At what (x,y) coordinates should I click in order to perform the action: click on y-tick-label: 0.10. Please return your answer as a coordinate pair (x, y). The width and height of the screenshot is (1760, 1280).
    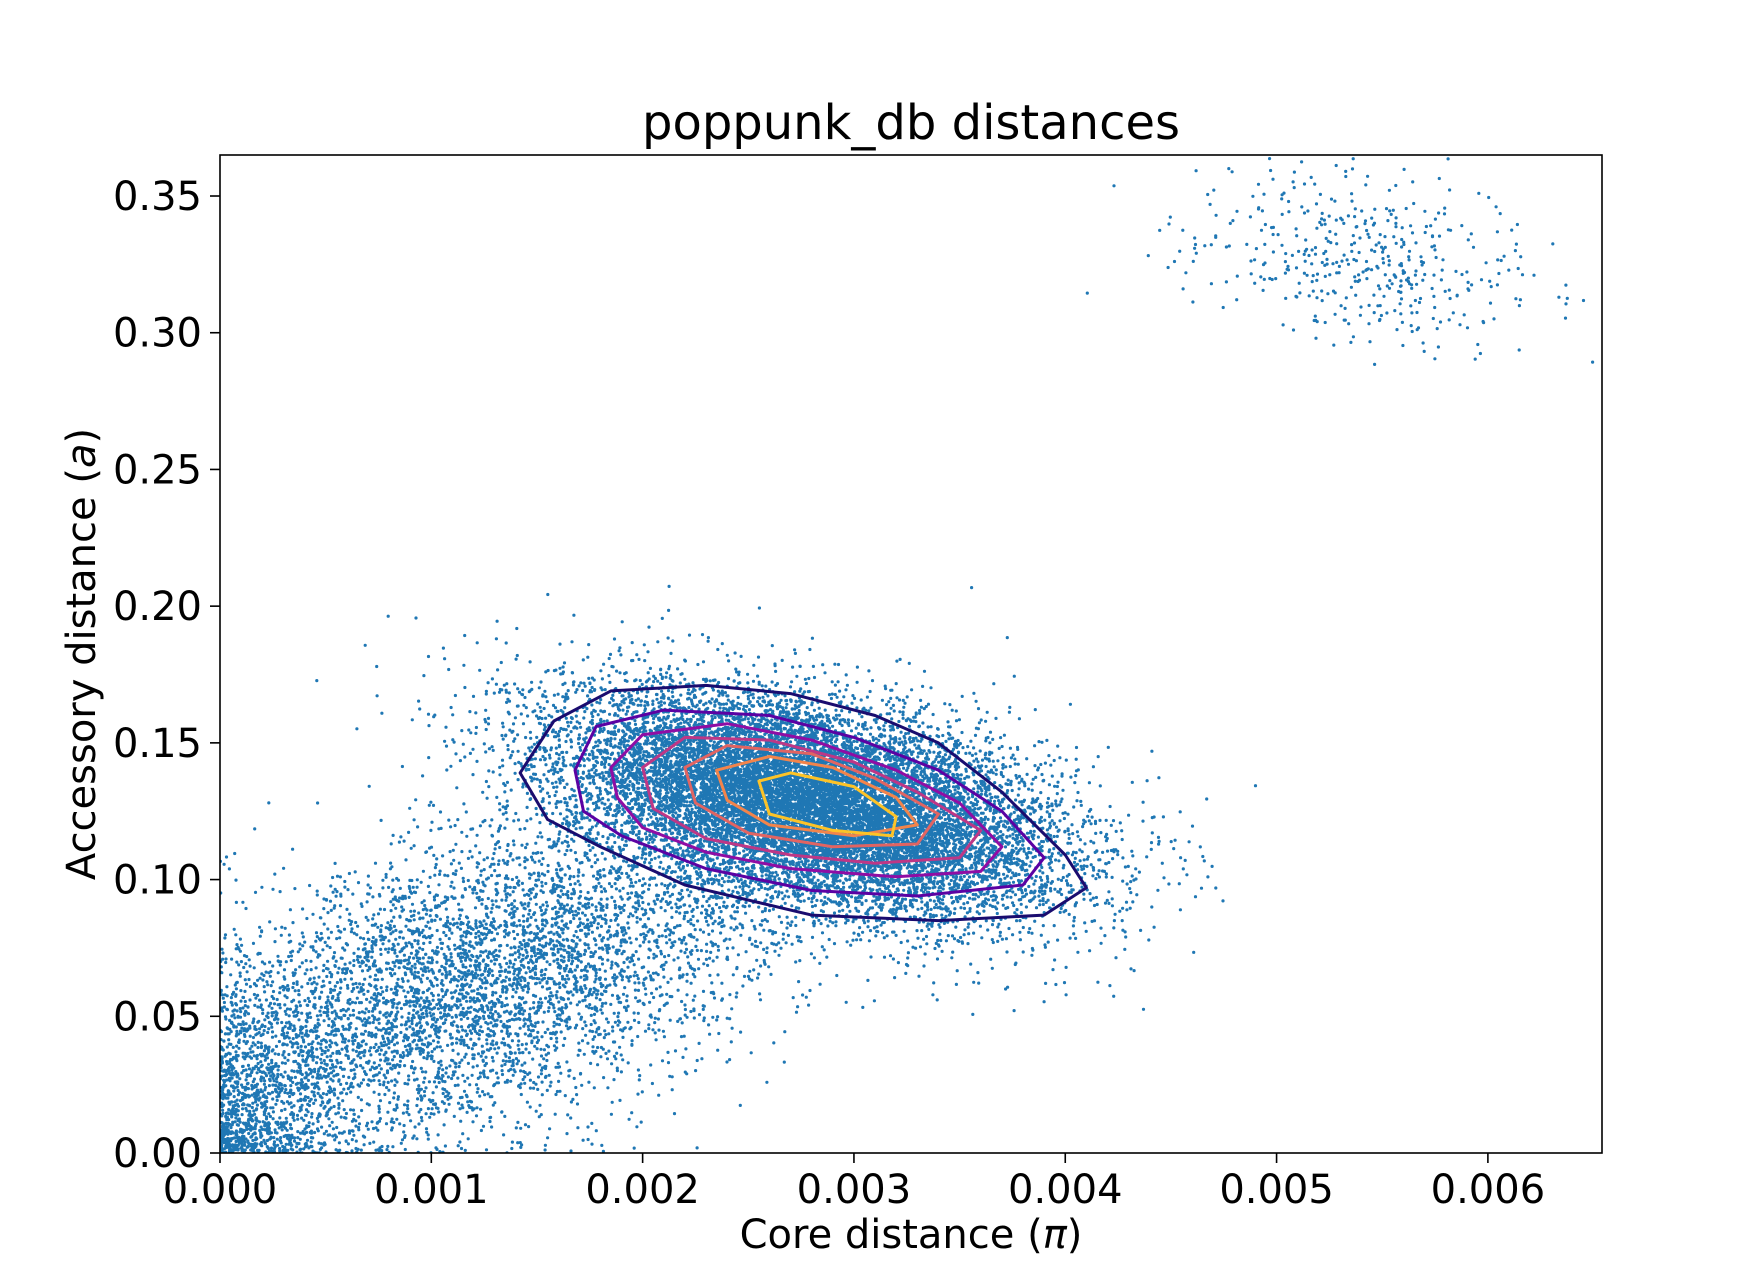
    Looking at the image, I should click on (157, 881).